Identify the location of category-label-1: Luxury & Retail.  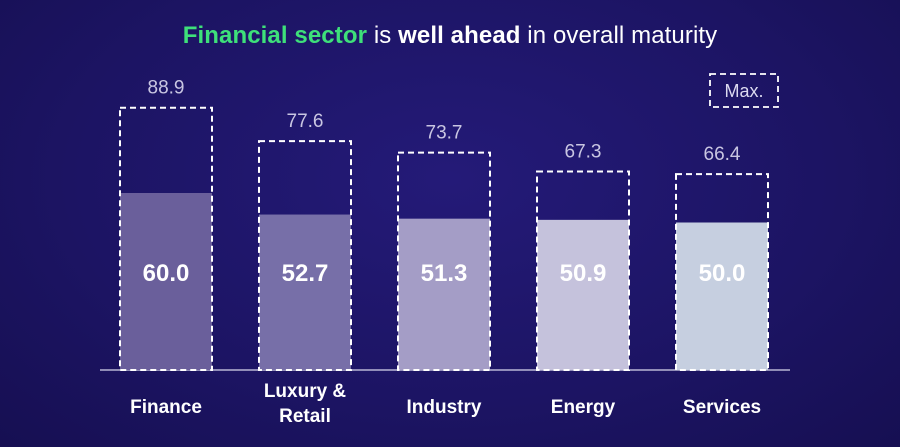
(305, 404).